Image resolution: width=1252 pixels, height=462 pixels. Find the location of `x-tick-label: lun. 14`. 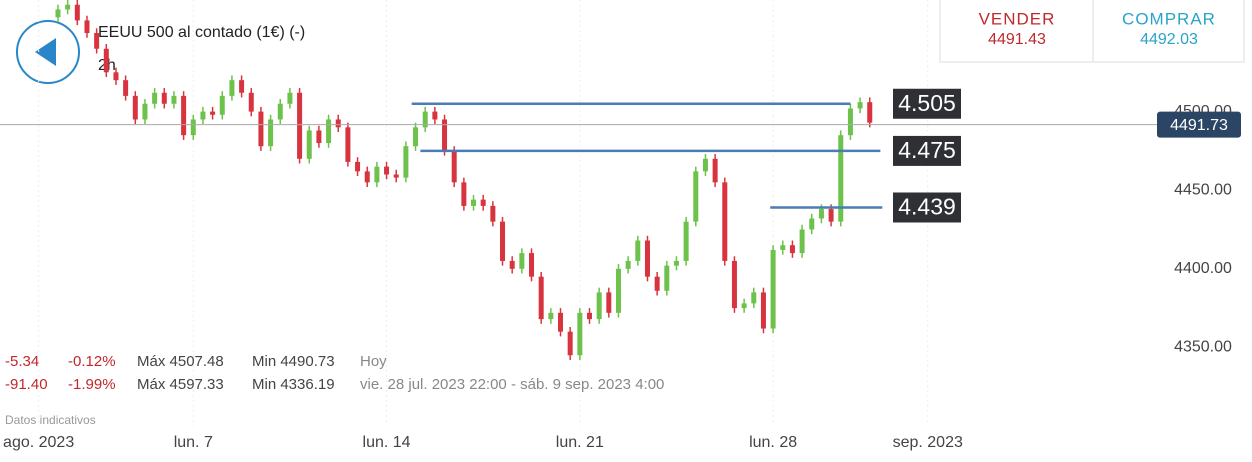

x-tick-label: lun. 14 is located at coordinates (387, 442).